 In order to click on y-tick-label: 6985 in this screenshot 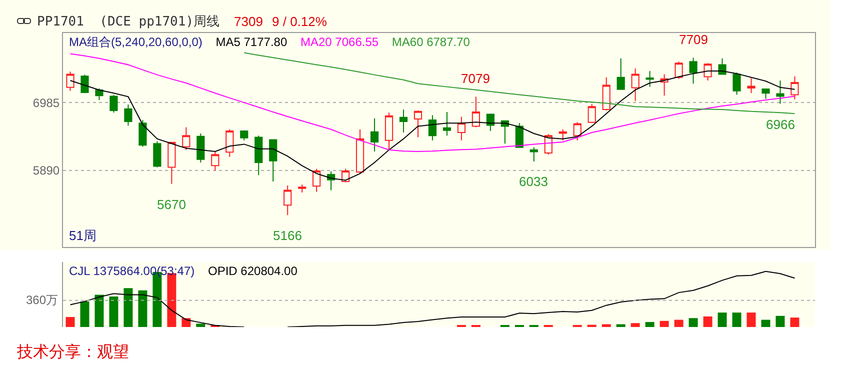, I will do `click(46, 103)`.